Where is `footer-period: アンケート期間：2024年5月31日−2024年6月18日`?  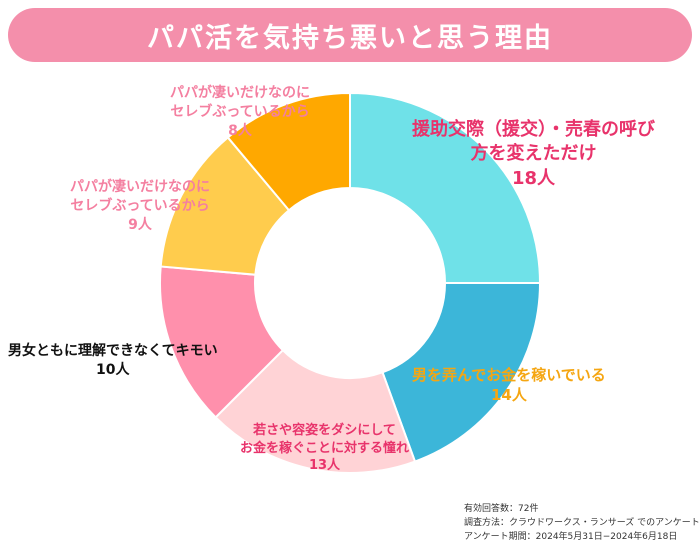
footer-period: アンケート期間：2024年5月31日−2024年6月18日 is located at coordinates (571, 536).